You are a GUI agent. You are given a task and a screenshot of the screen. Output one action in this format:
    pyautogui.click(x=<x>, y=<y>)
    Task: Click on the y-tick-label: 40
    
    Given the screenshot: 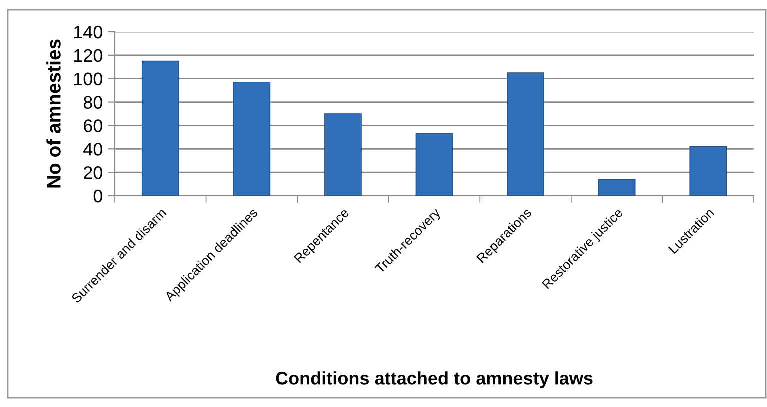 What is the action you would take?
    pyautogui.click(x=93, y=149)
    